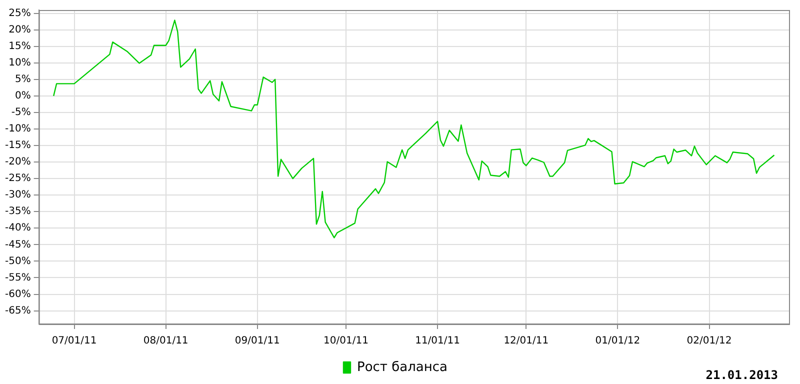 The width and height of the screenshot is (800, 384). Describe the element at coordinates (74, 341) in the screenshot. I see `x-tick-label: 07/01/11` at that location.